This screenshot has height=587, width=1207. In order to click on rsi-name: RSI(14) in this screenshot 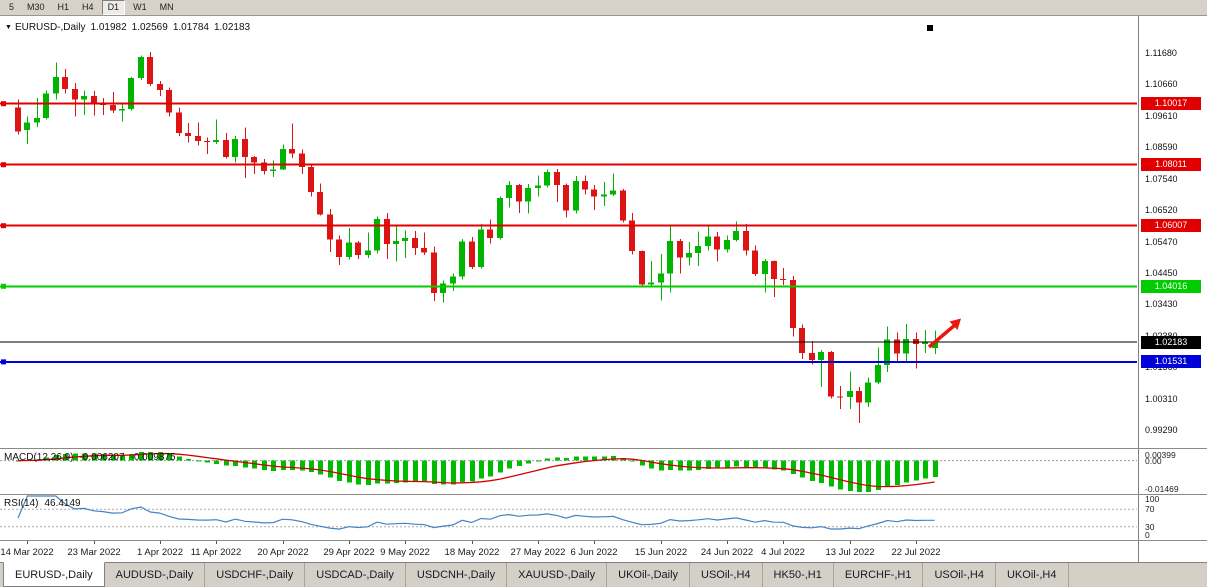, I will do `click(21, 503)`.